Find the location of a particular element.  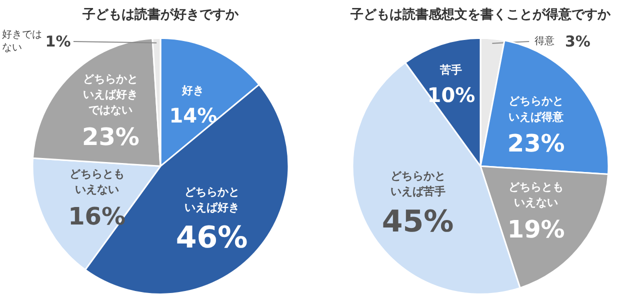

data-label: 10% is located at coordinates (451, 95).